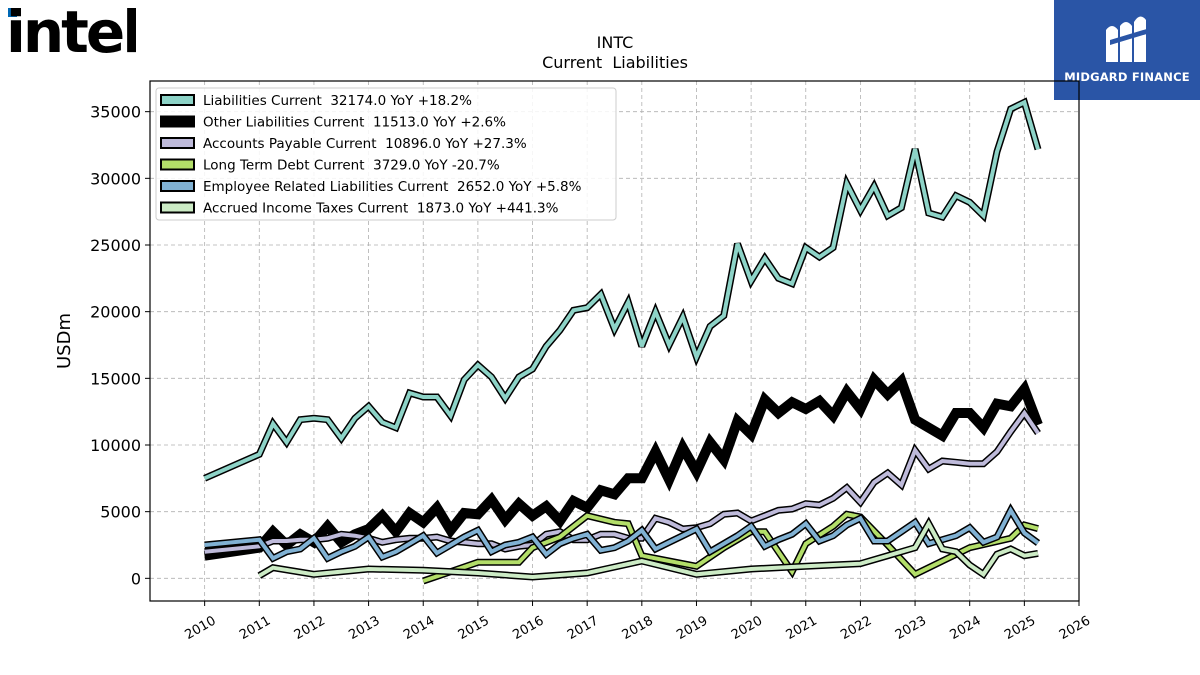 The width and height of the screenshot is (1200, 675). Describe the element at coordinates (856, 628) in the screenshot. I see `x-tick-label: 2022` at that location.